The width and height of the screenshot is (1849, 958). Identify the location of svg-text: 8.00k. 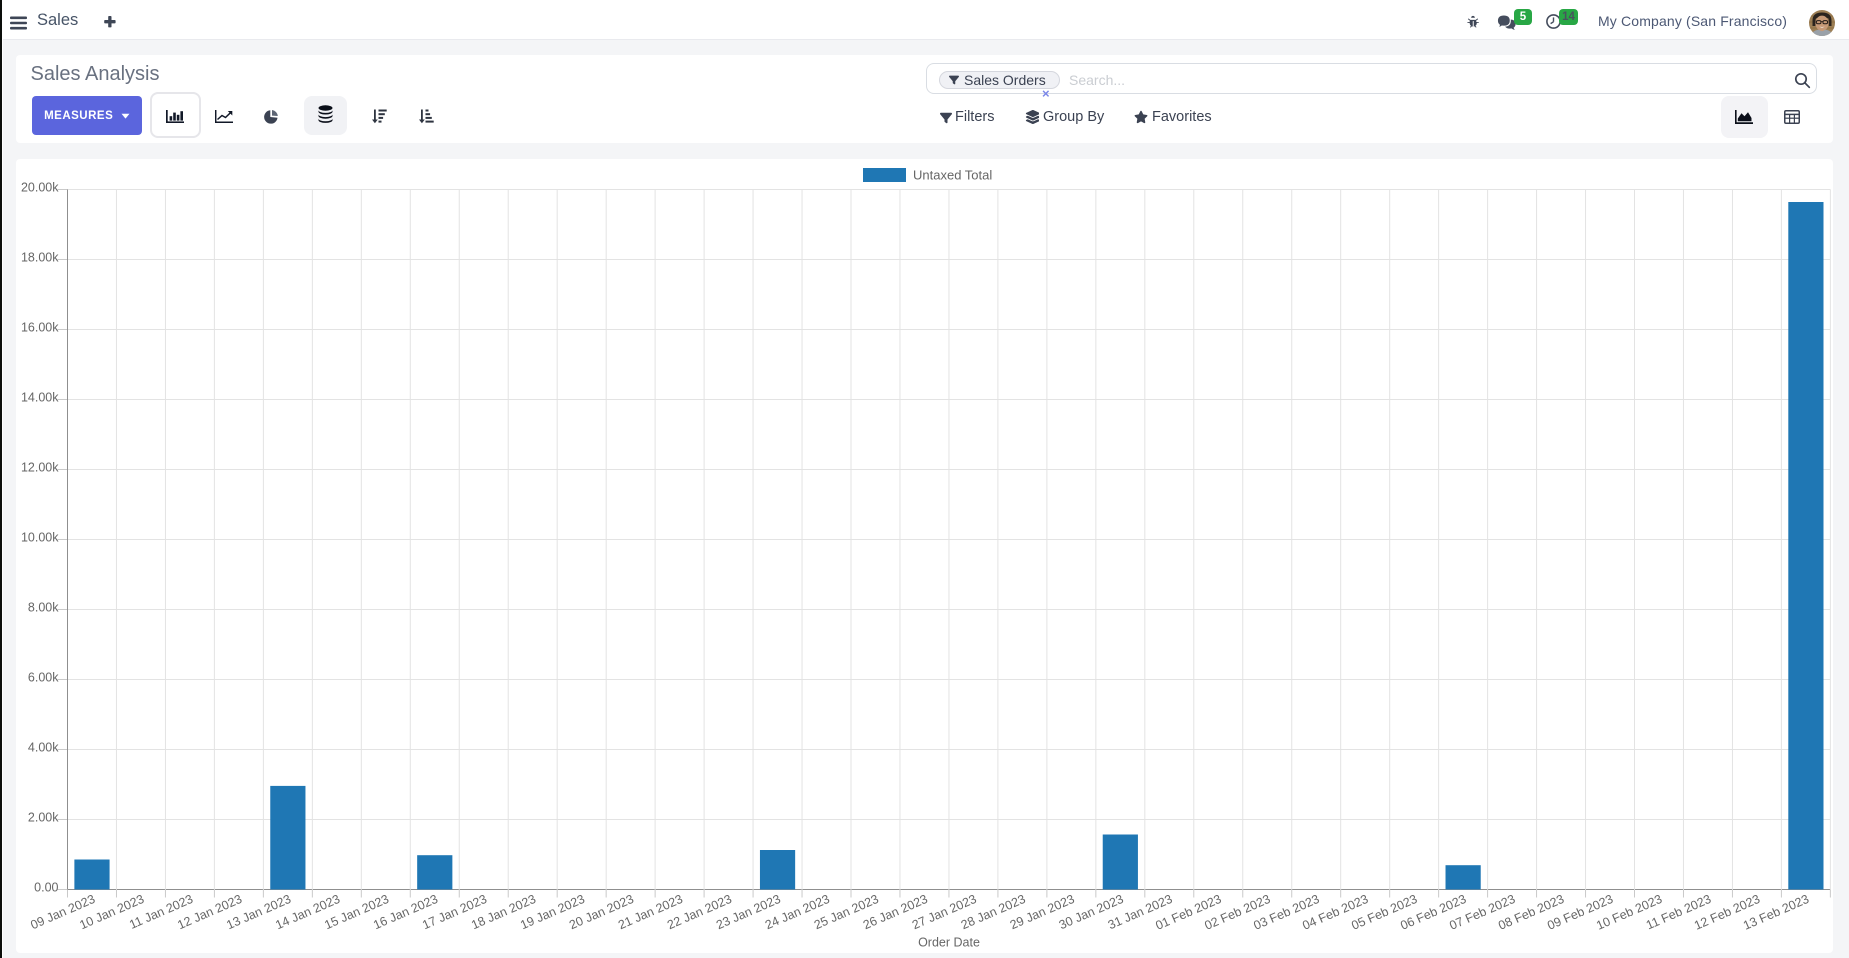
(43, 608).